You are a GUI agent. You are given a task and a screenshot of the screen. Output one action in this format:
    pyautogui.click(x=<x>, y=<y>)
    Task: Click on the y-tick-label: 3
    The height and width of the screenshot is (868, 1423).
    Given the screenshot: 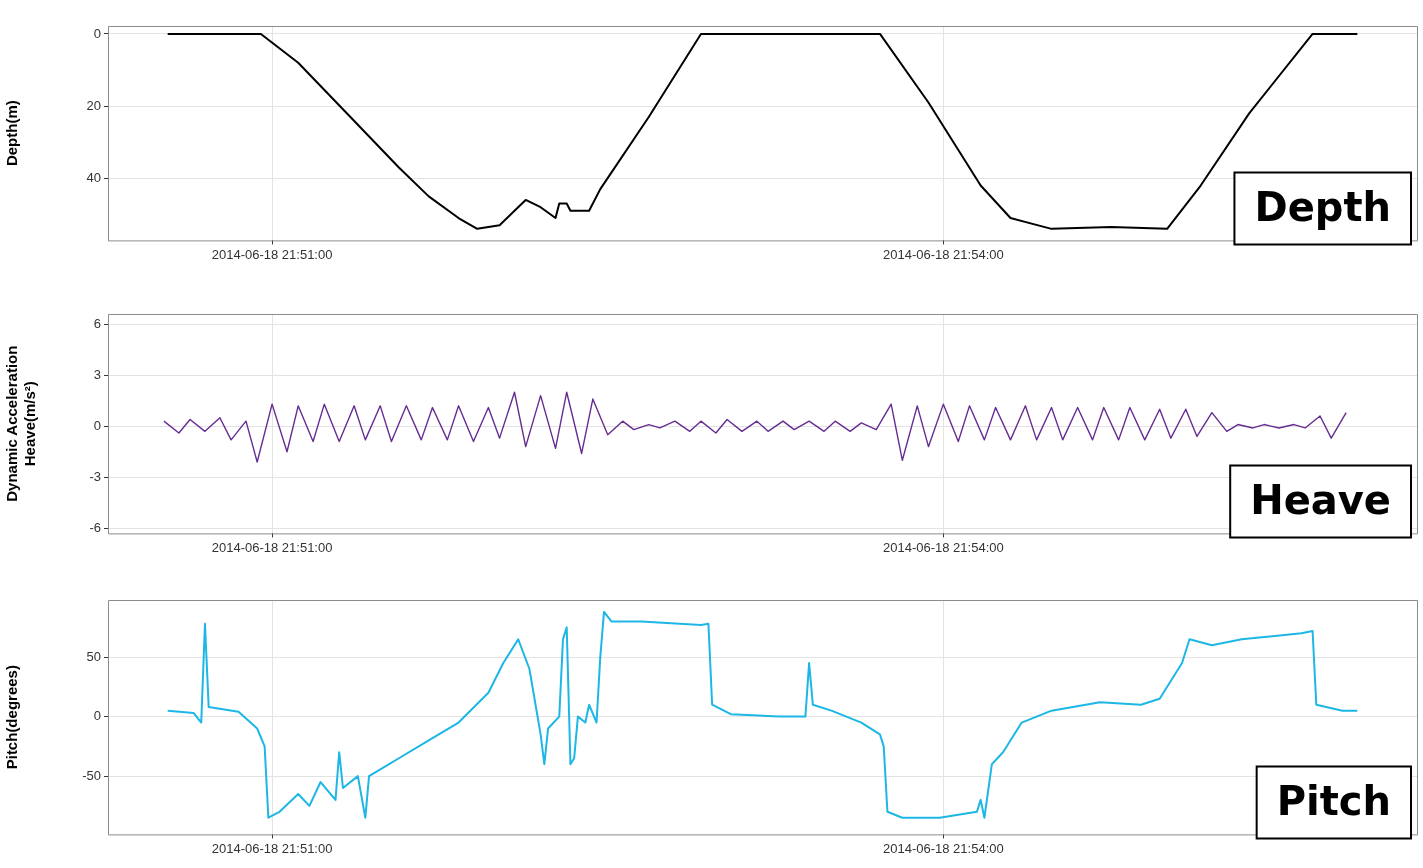 What is the action you would take?
    pyautogui.click(x=97, y=374)
    